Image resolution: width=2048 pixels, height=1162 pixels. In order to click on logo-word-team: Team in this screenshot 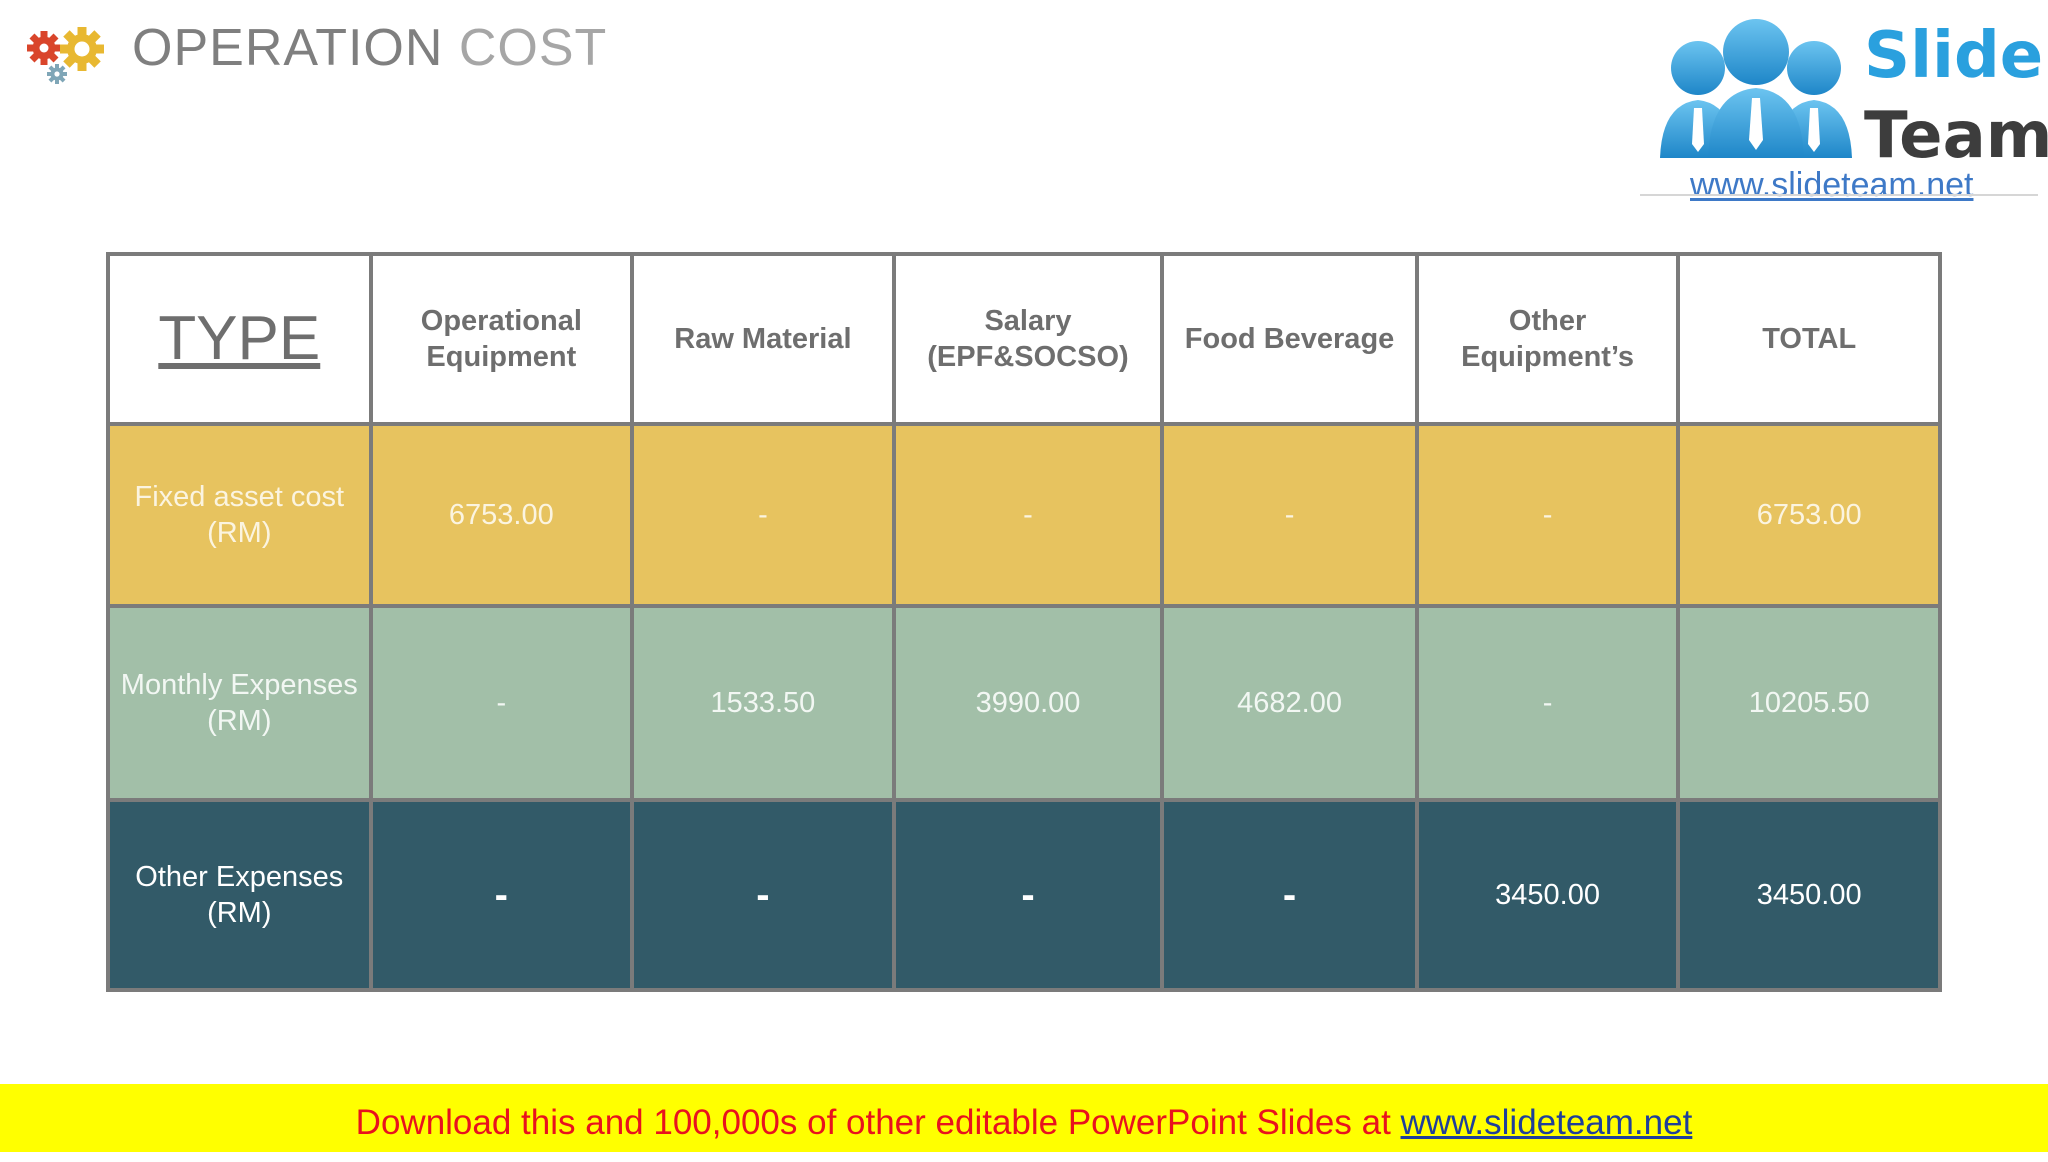, I will do `click(1956, 136)`.